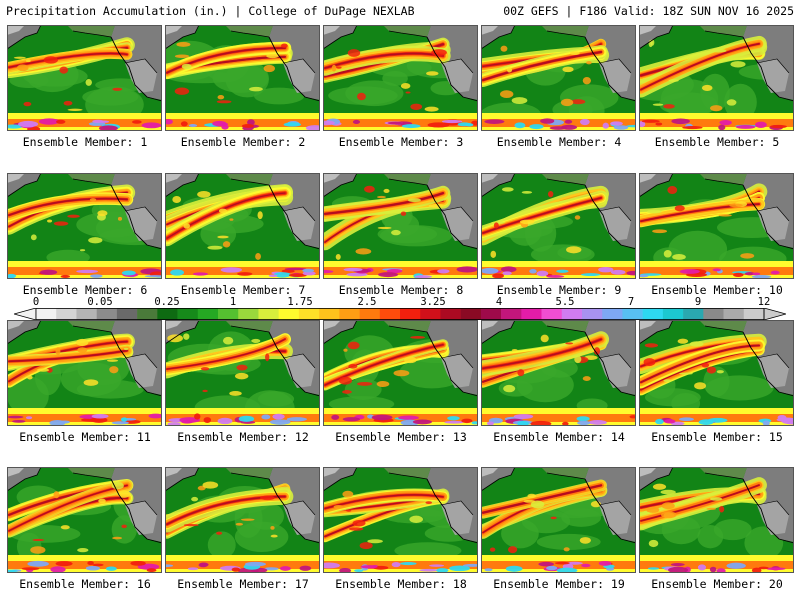  Describe the element at coordinates (401, 584) in the screenshot. I see `ensemble-member-label: Ensemble Member: 18` at that location.